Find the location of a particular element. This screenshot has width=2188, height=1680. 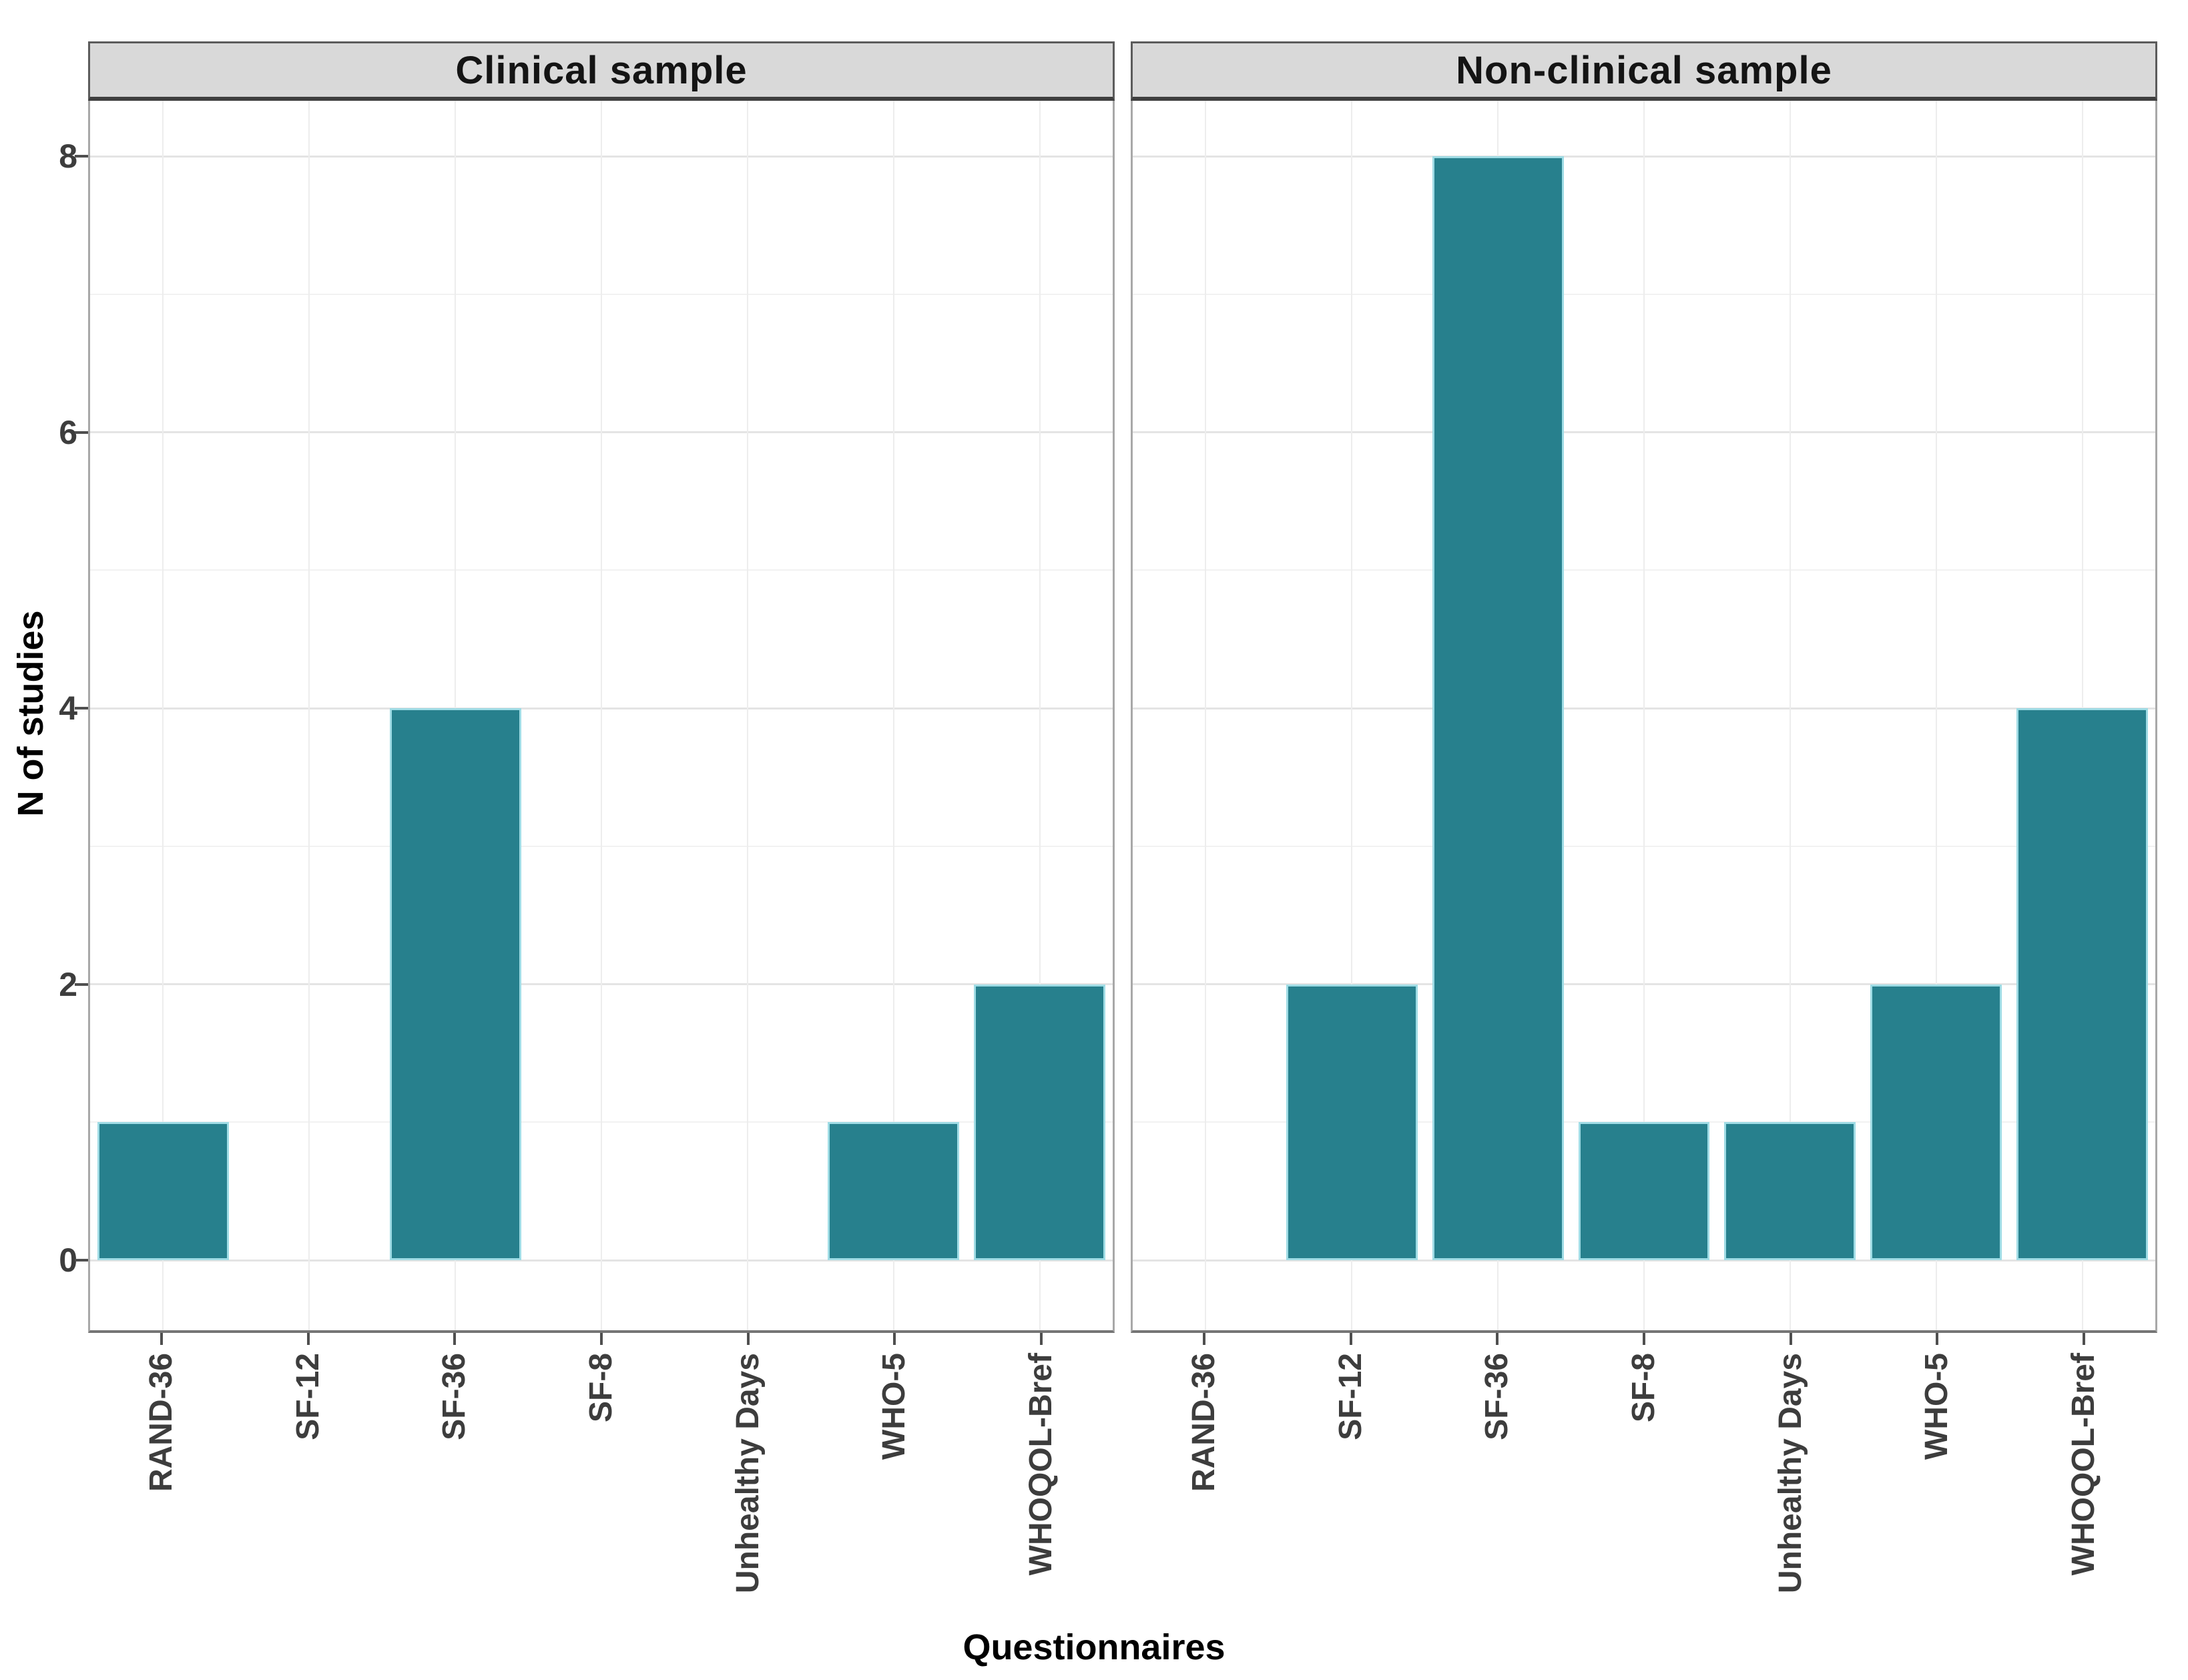

x-axis-title: Questionnaires is located at coordinates (1094, 1647).